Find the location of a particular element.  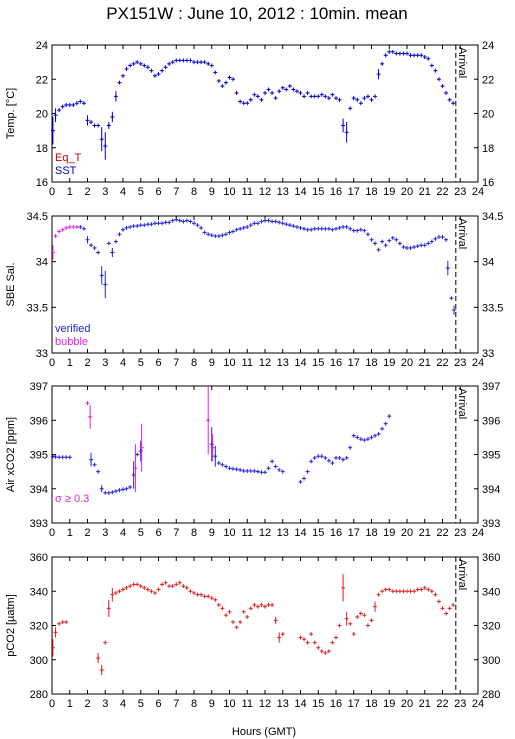

x-tick-label: 7 is located at coordinates (176, 704).